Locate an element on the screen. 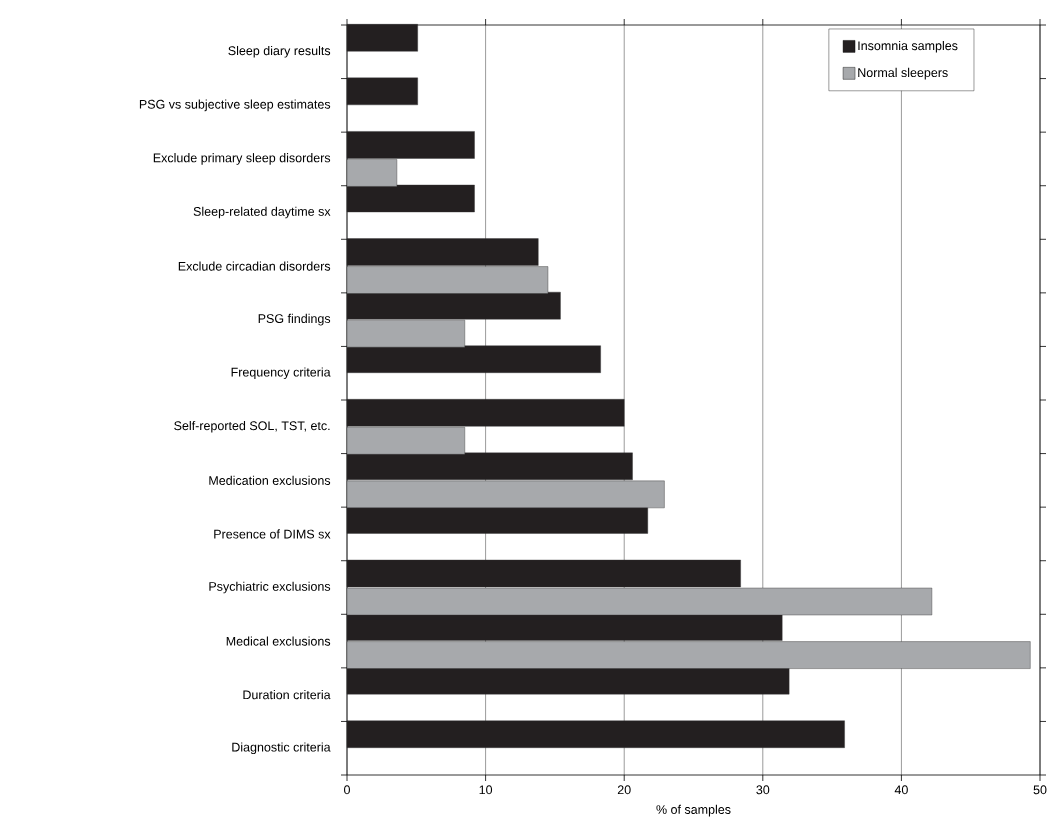 The height and width of the screenshot is (831, 1057). x-tick-label: 30 is located at coordinates (763, 790).